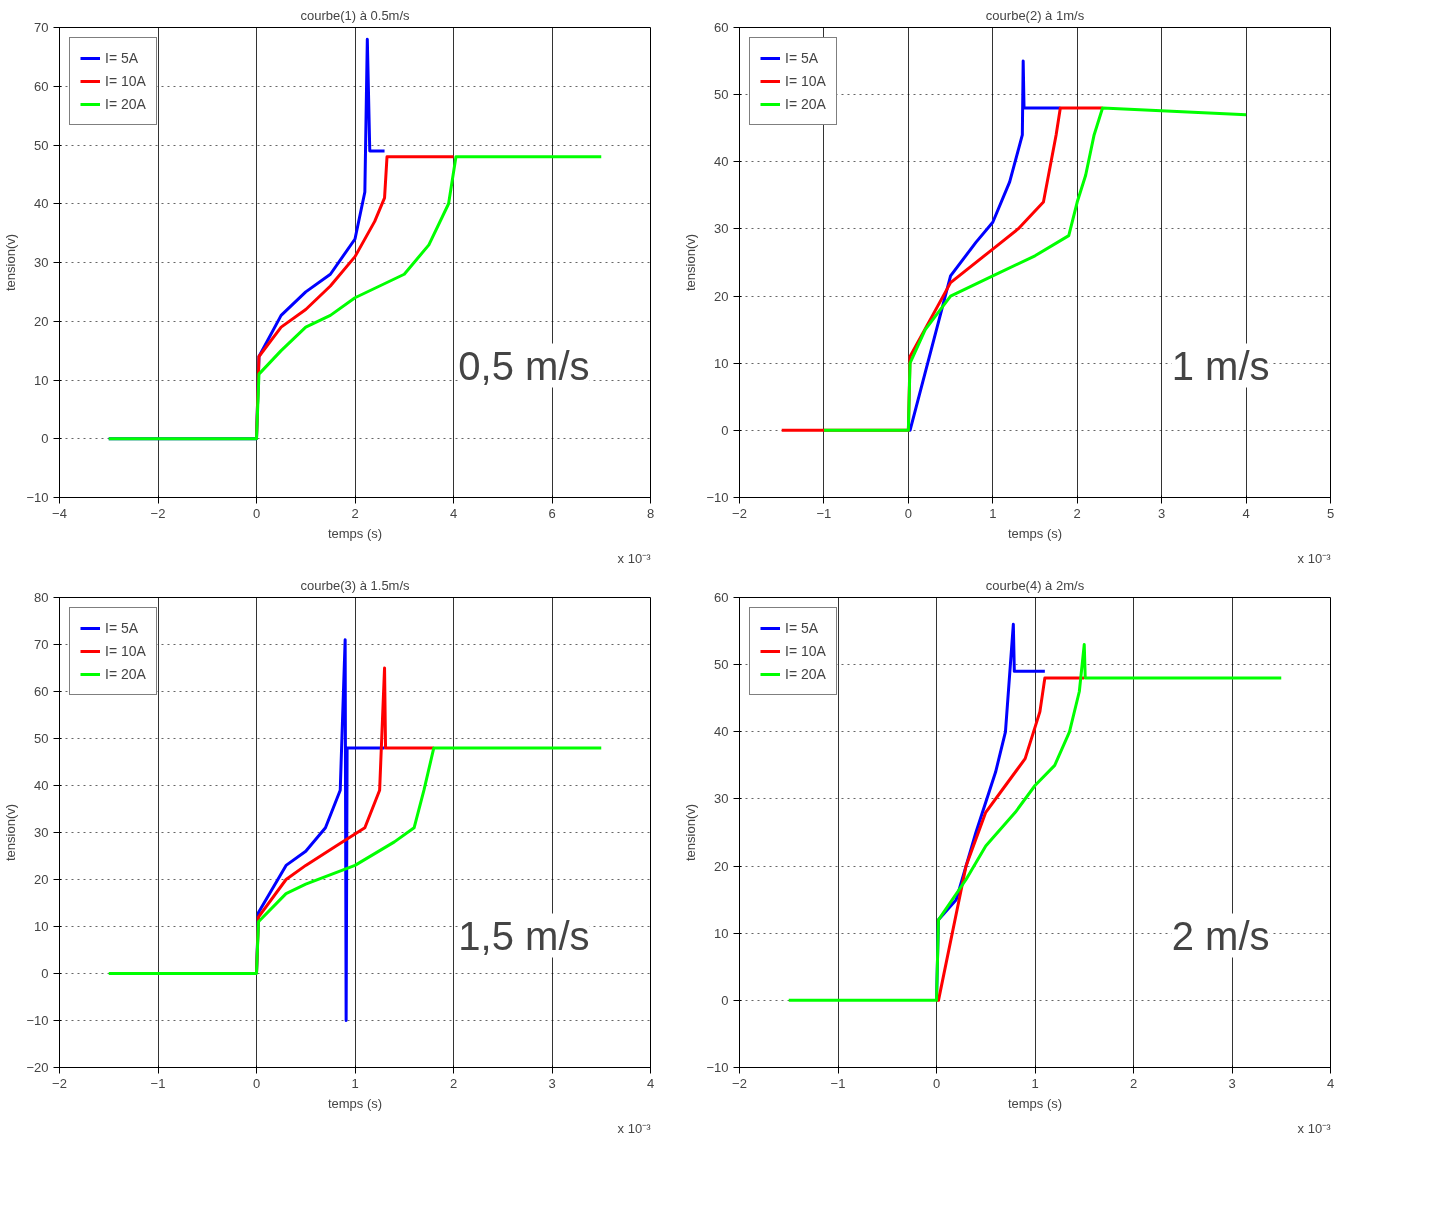 The image size is (1451, 1222). Describe the element at coordinates (552, 513) in the screenshot. I see `x-tick-label: 6` at that location.